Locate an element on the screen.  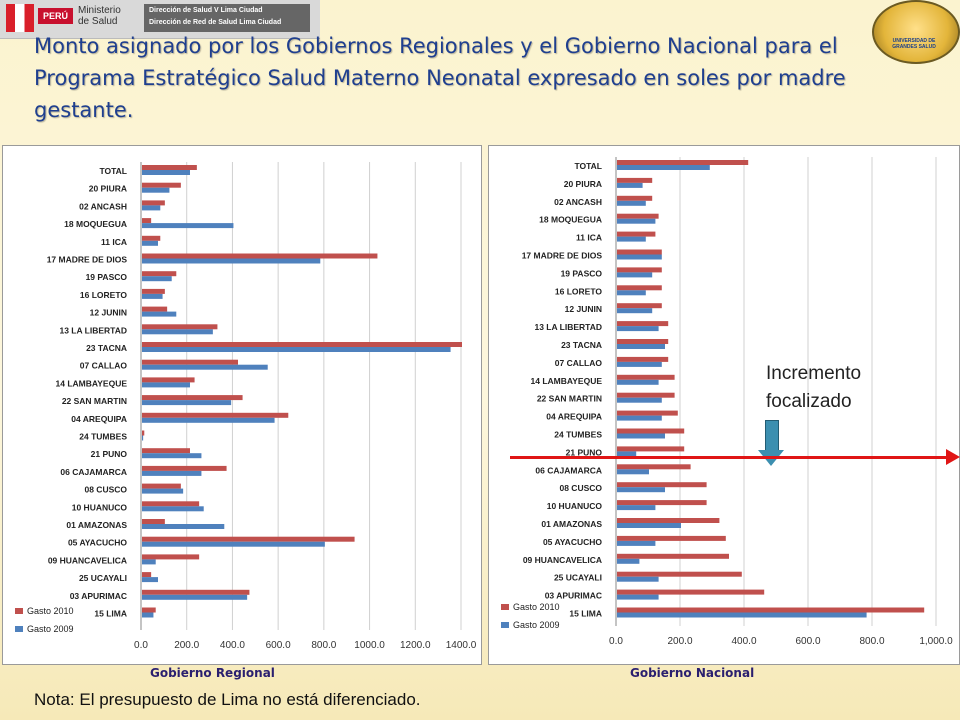
chart-title-nacional: Gobierno Nacional is located at coordinates (692, 673).